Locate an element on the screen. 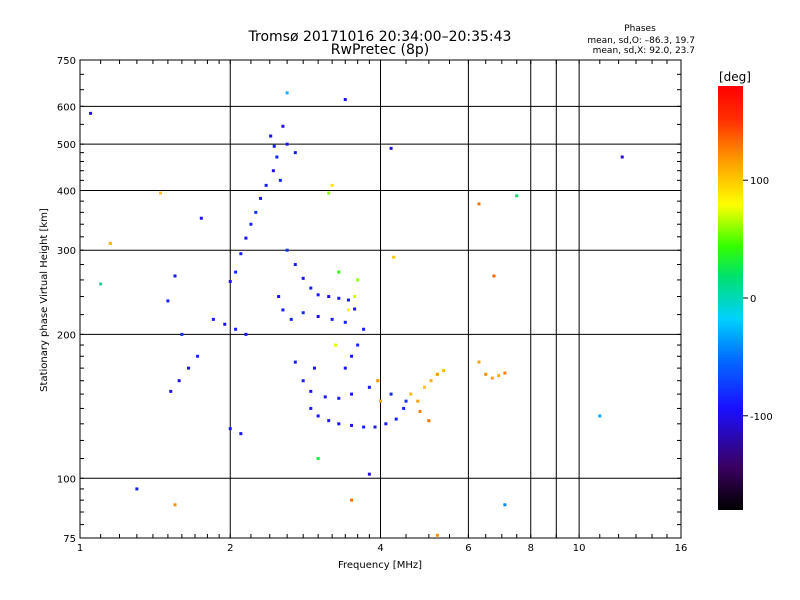 Image resolution: width=800 pixels, height=600 pixels. x-tick-label: 4 is located at coordinates (380, 548).